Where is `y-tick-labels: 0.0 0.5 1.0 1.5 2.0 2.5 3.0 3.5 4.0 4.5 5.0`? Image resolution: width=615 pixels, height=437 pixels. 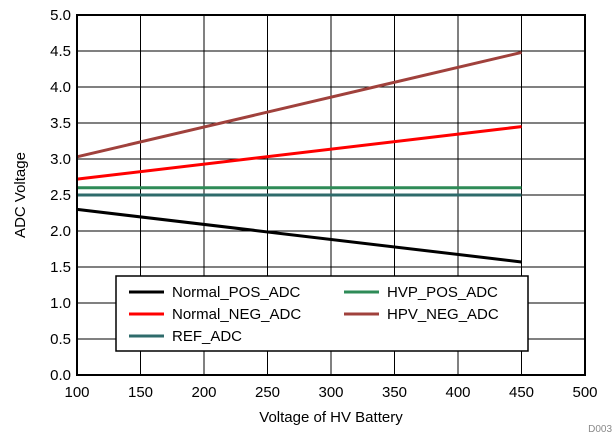 y-tick-labels: 0.0 0.5 1.0 1.5 2.0 2.5 3.0 3.5 4.0 4.5 5.0 is located at coordinates (60, 195).